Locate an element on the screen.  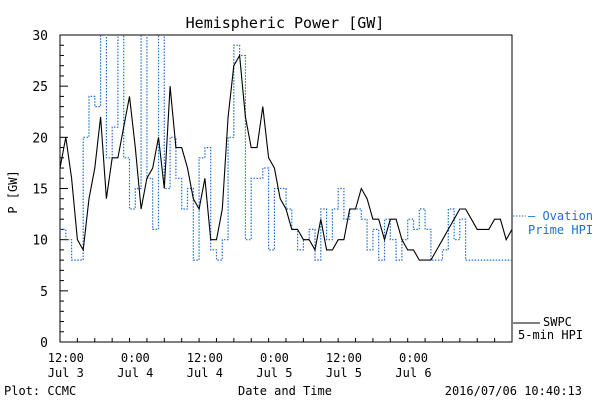
x-tick-date-label: Jul 3 is located at coordinates (66, 373).